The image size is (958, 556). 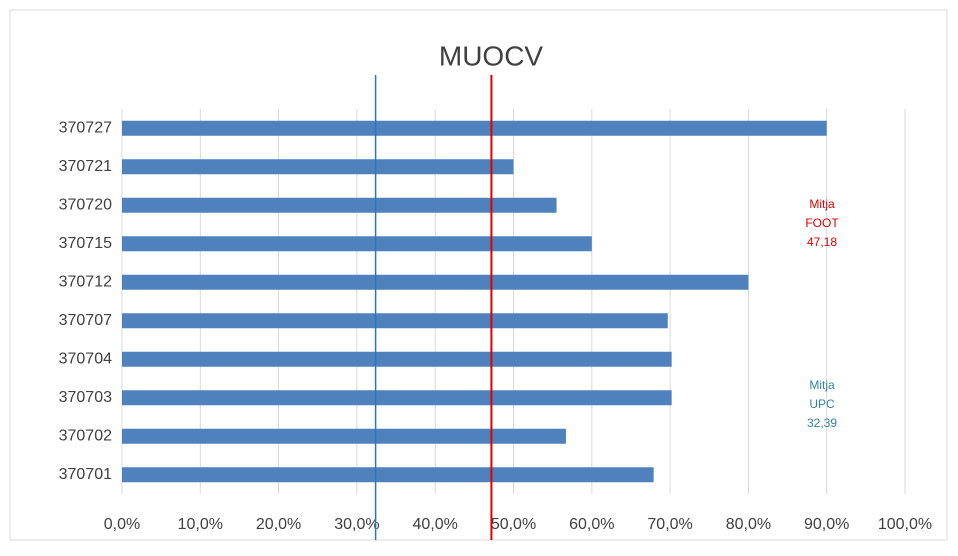 I want to click on reference-label: FOOT, so click(x=822, y=223).